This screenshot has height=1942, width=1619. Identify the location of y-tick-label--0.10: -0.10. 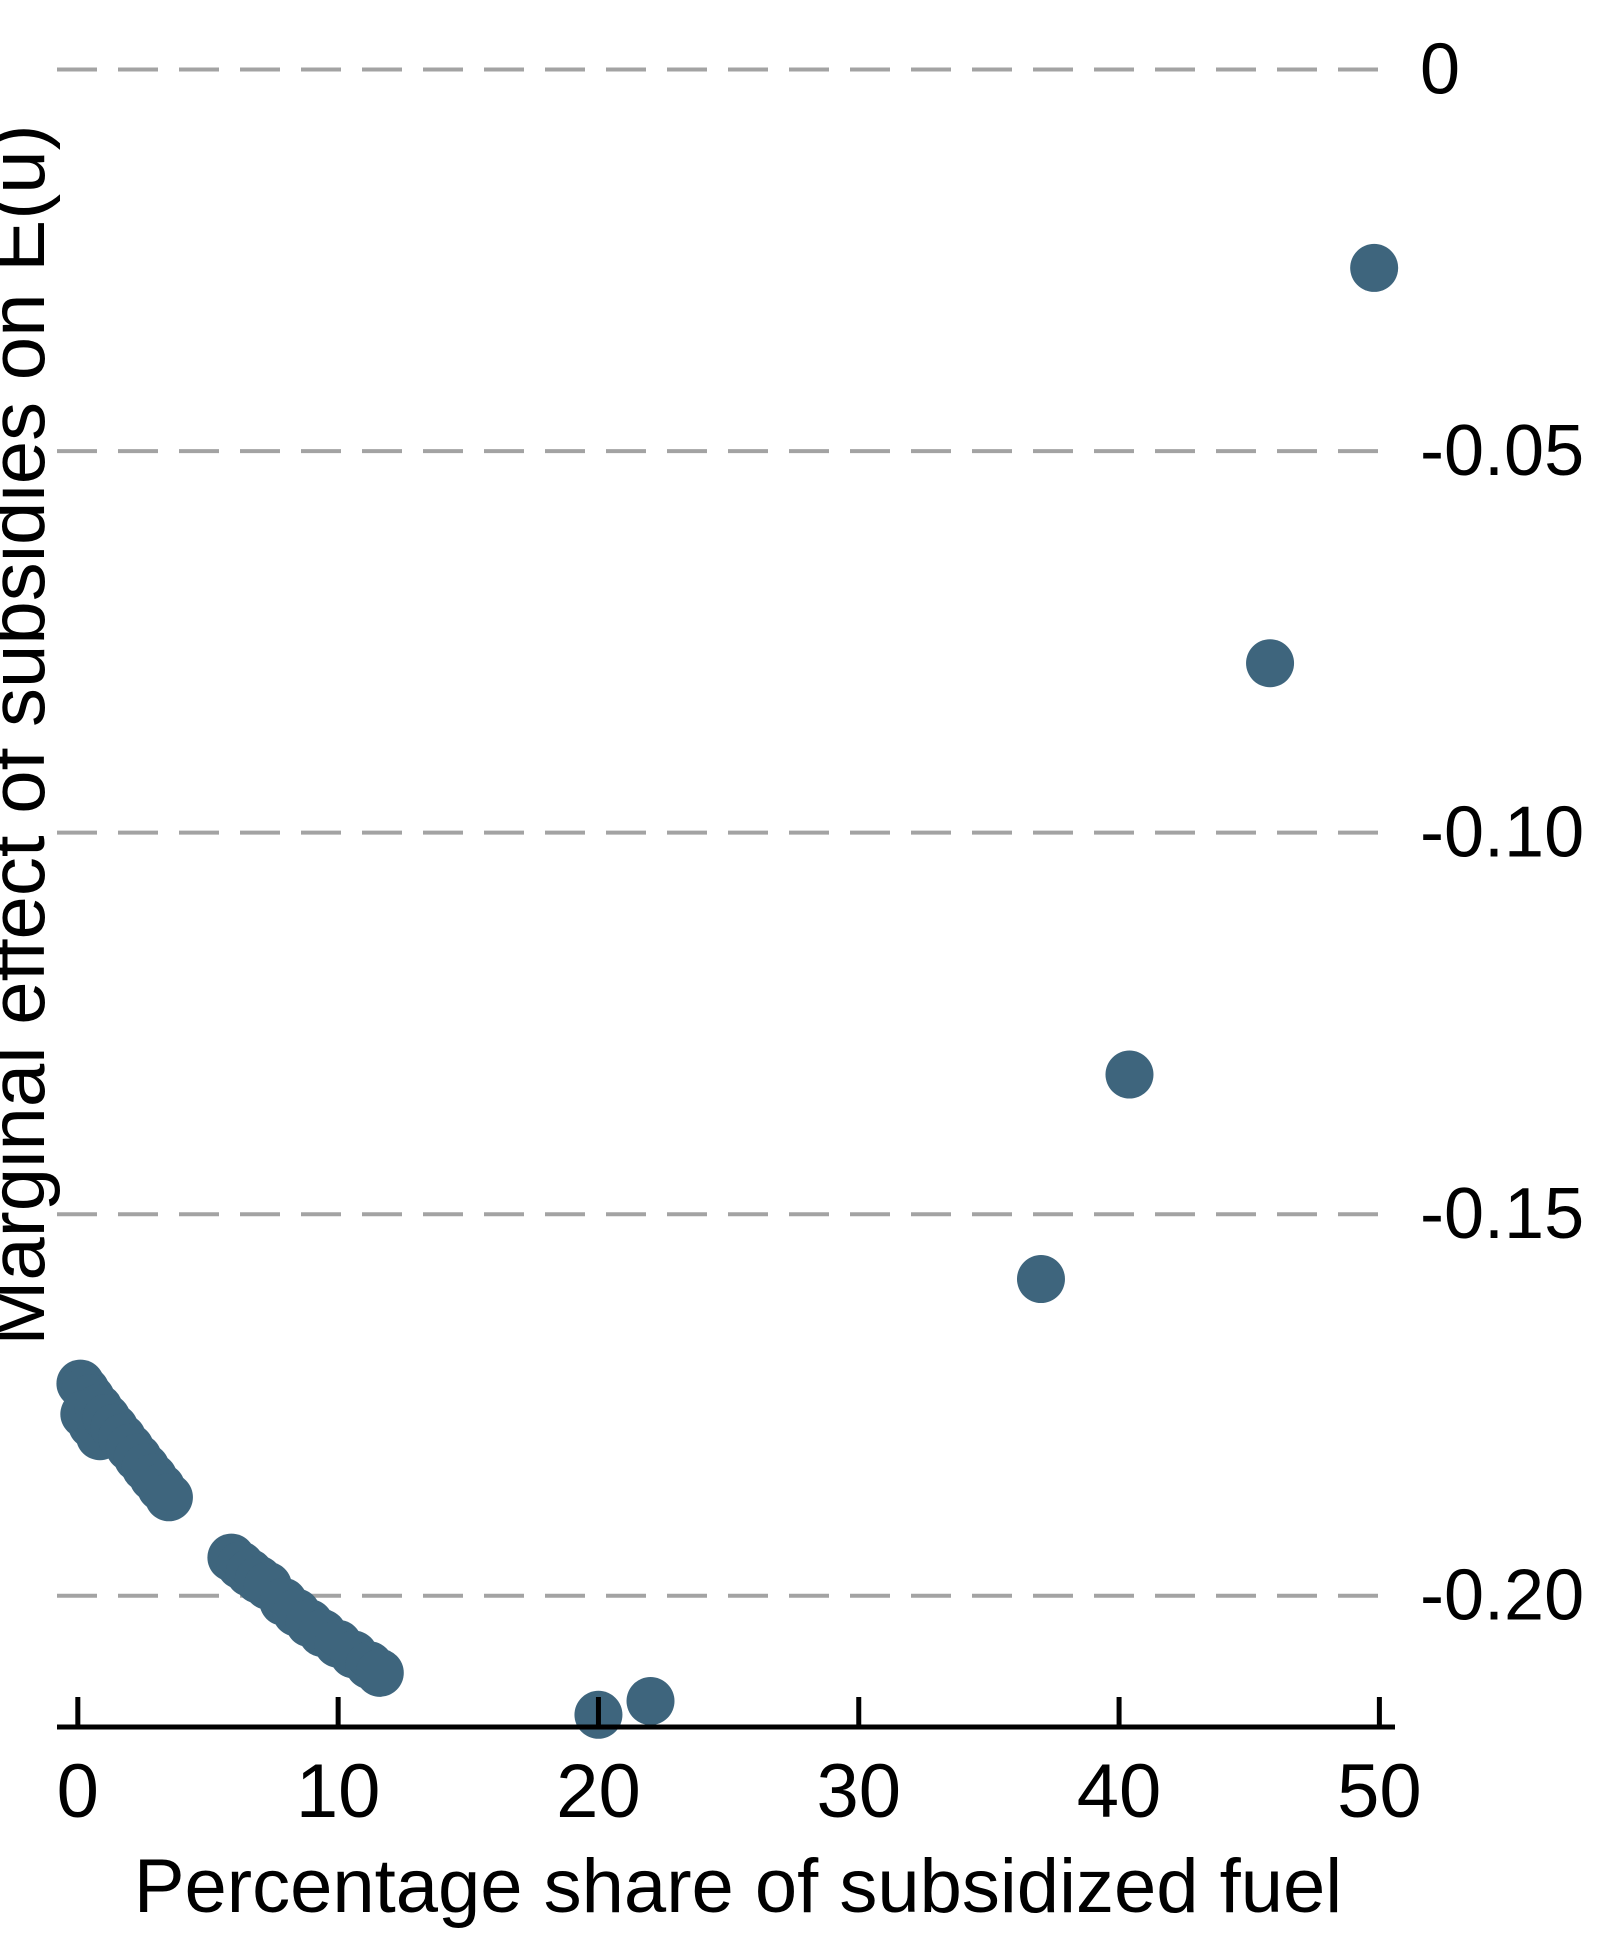
(1502, 833).